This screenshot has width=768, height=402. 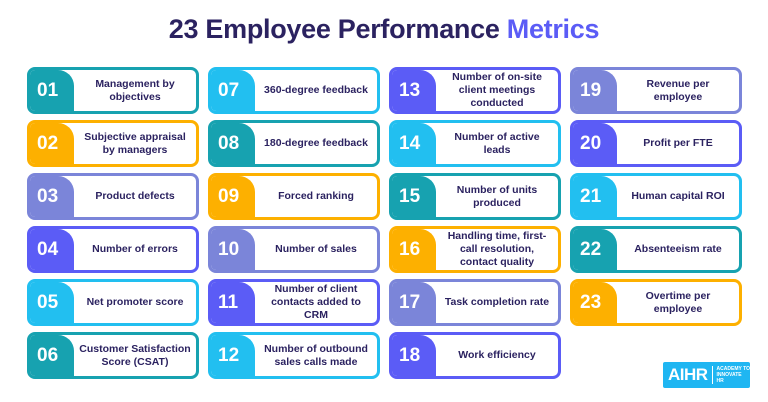 I want to click on title-accent: Metrics, so click(x=553, y=29).